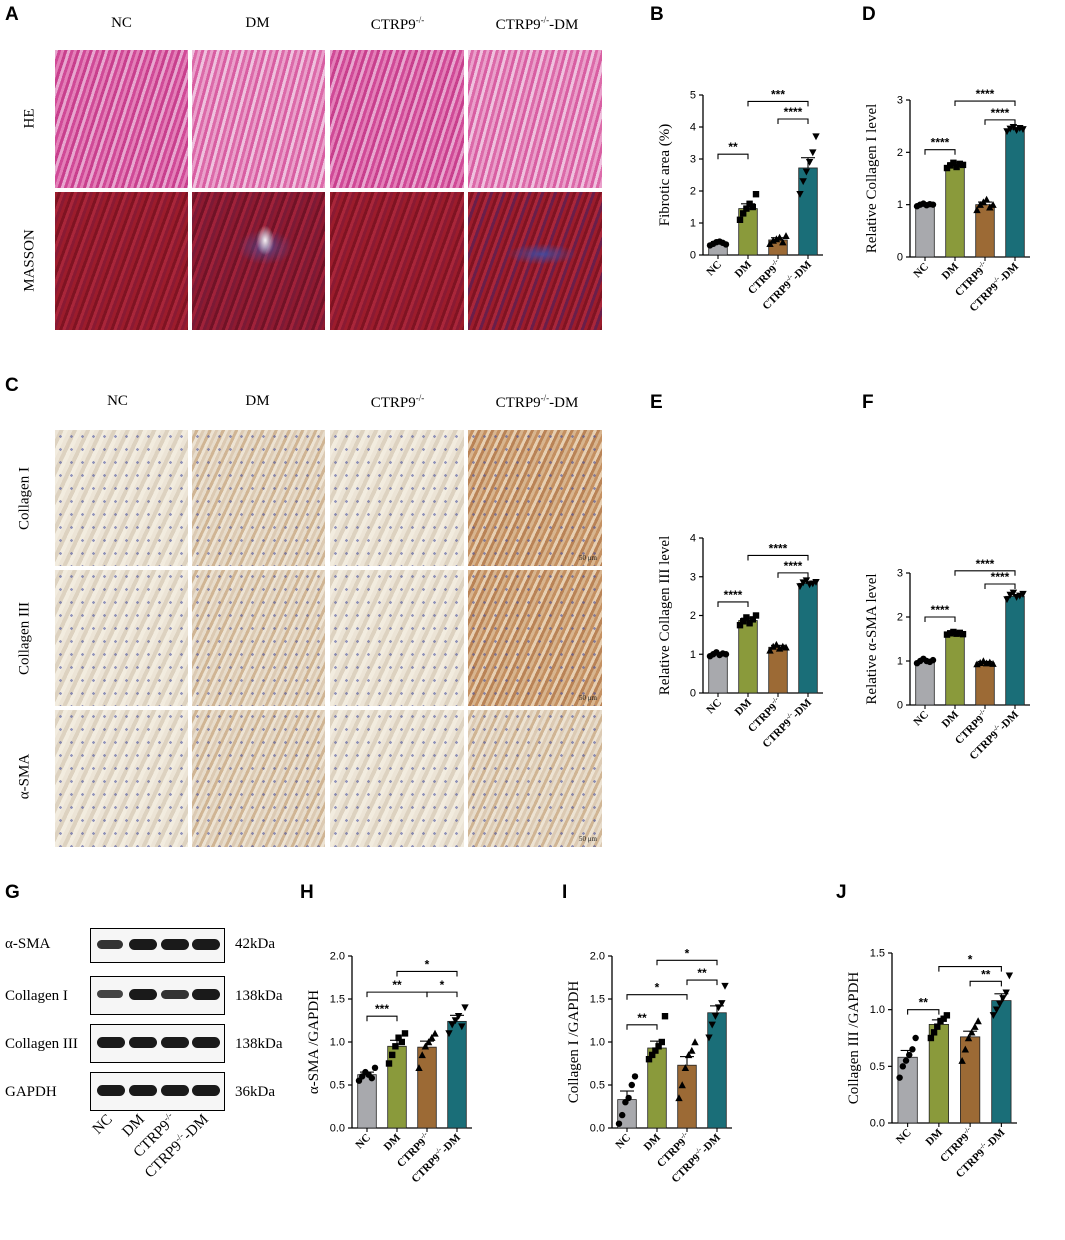  Describe the element at coordinates (693, 160) in the screenshot. I see `y-tick-label: 3` at that location.